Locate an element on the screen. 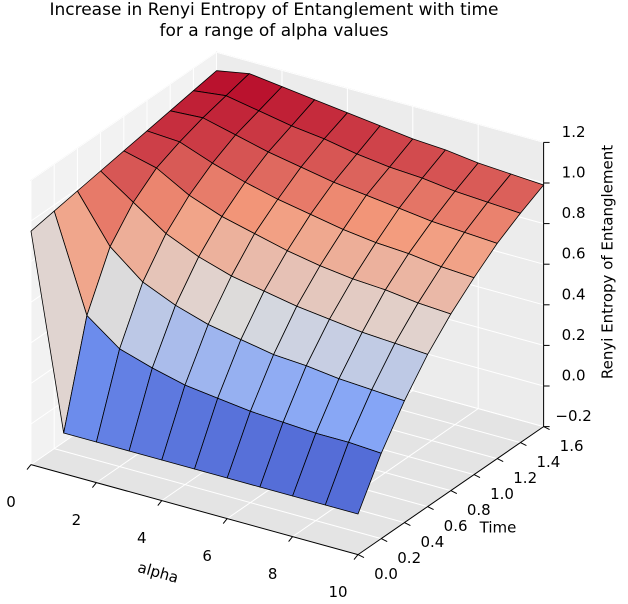 The height and width of the screenshot is (604, 628). y-tick-label: 1.6 is located at coordinates (572, 446).